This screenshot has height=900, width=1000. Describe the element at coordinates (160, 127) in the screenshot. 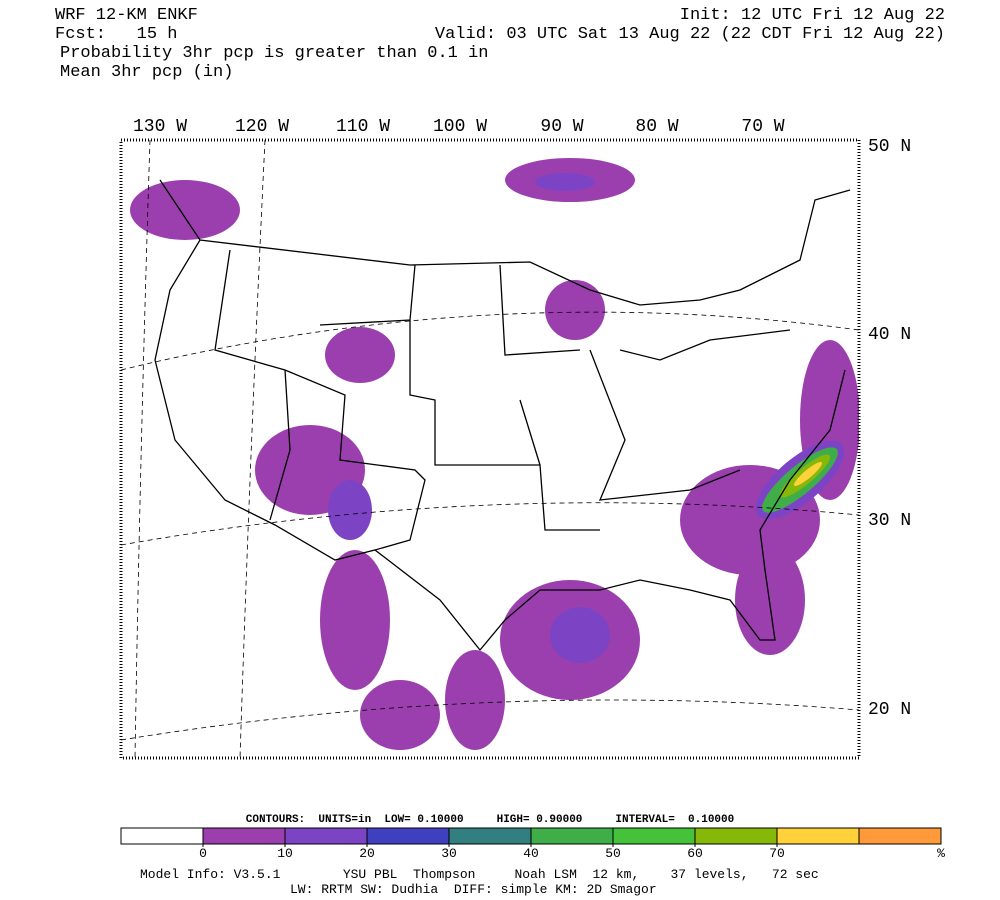

I see `longitude-label: 130 W` at that location.